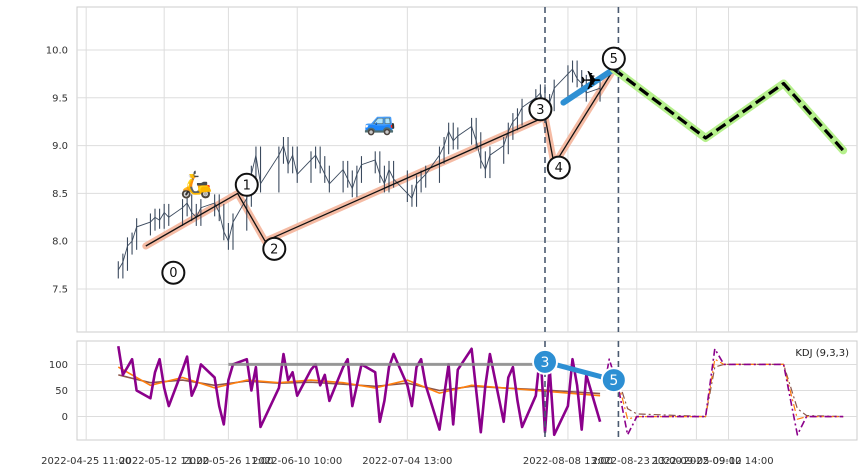 The image size is (864, 471). I want to click on wave-label: 2, so click(274, 249).